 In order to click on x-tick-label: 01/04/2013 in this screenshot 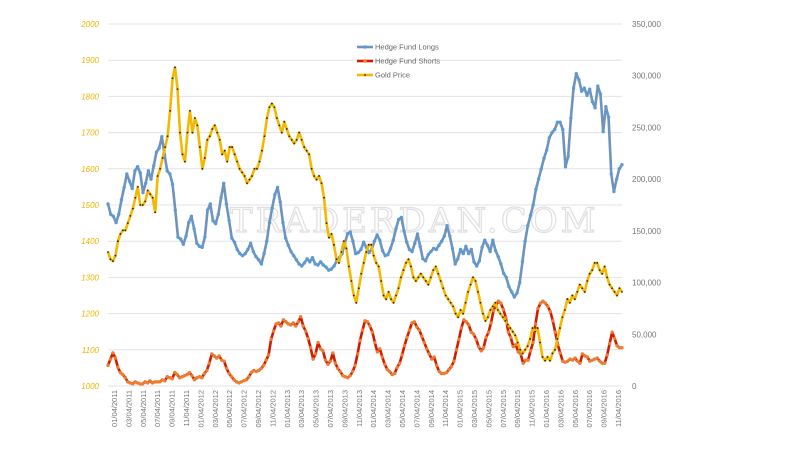, I will do `click(287, 409)`.